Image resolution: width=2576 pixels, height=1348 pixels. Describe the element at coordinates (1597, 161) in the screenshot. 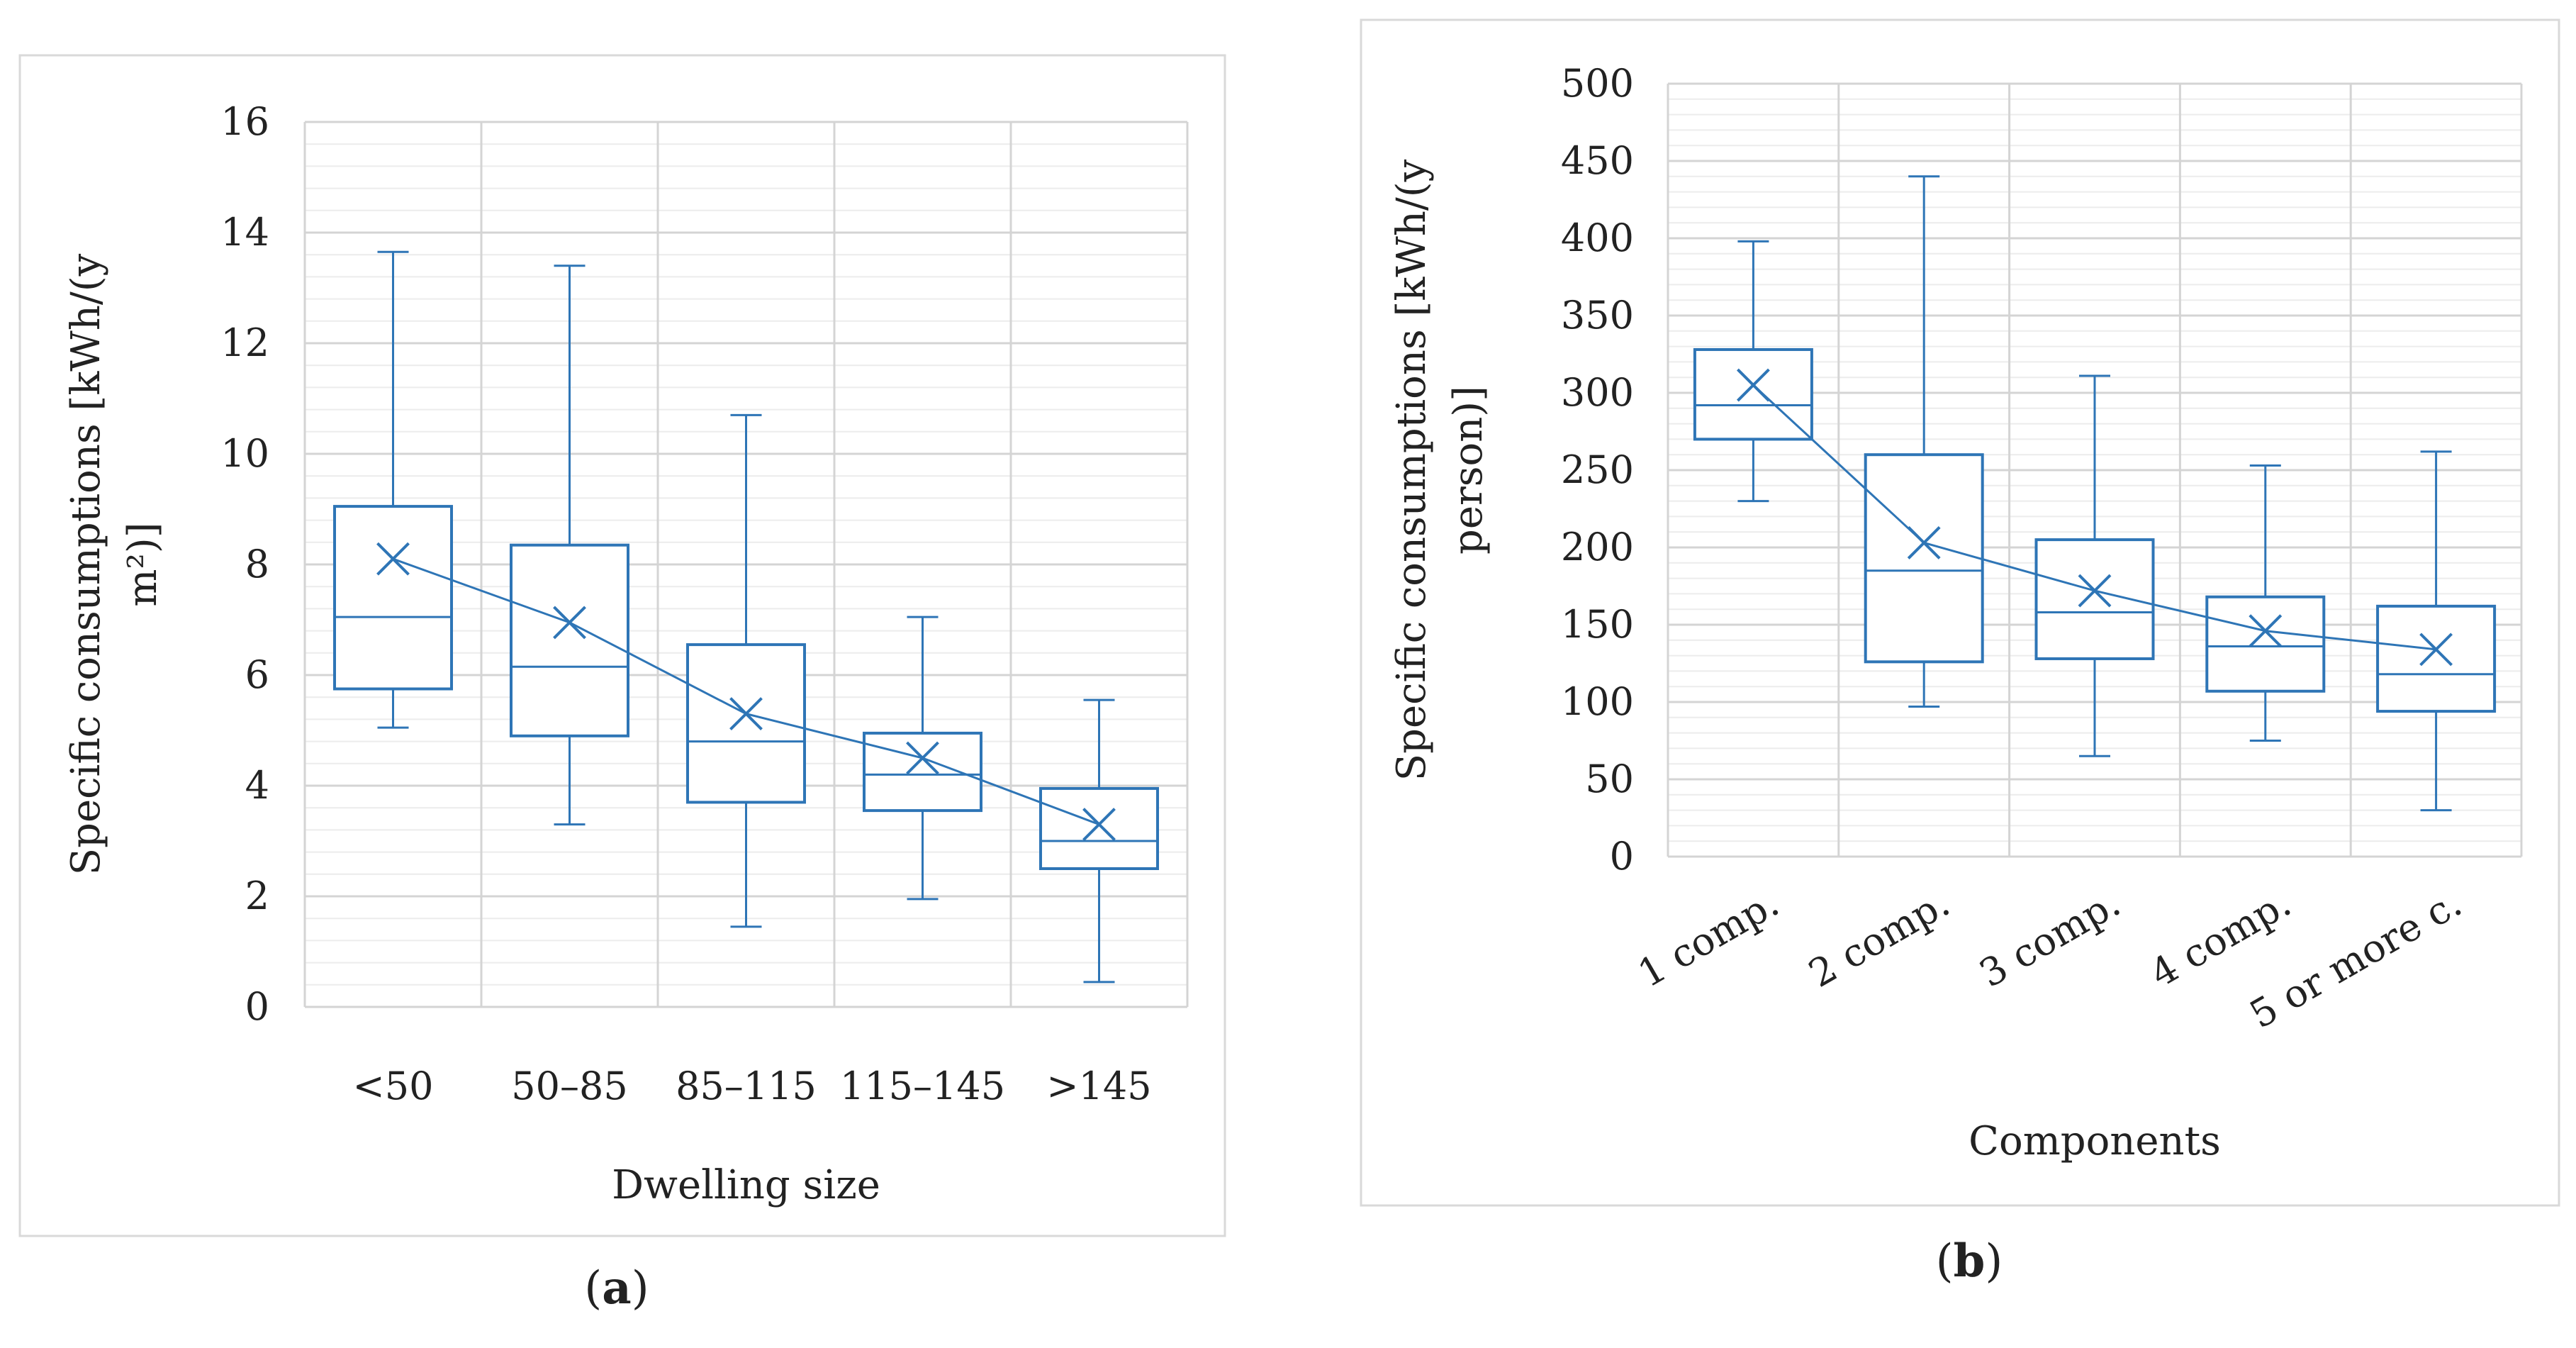

I see `y-tick-label-b: 450` at that location.